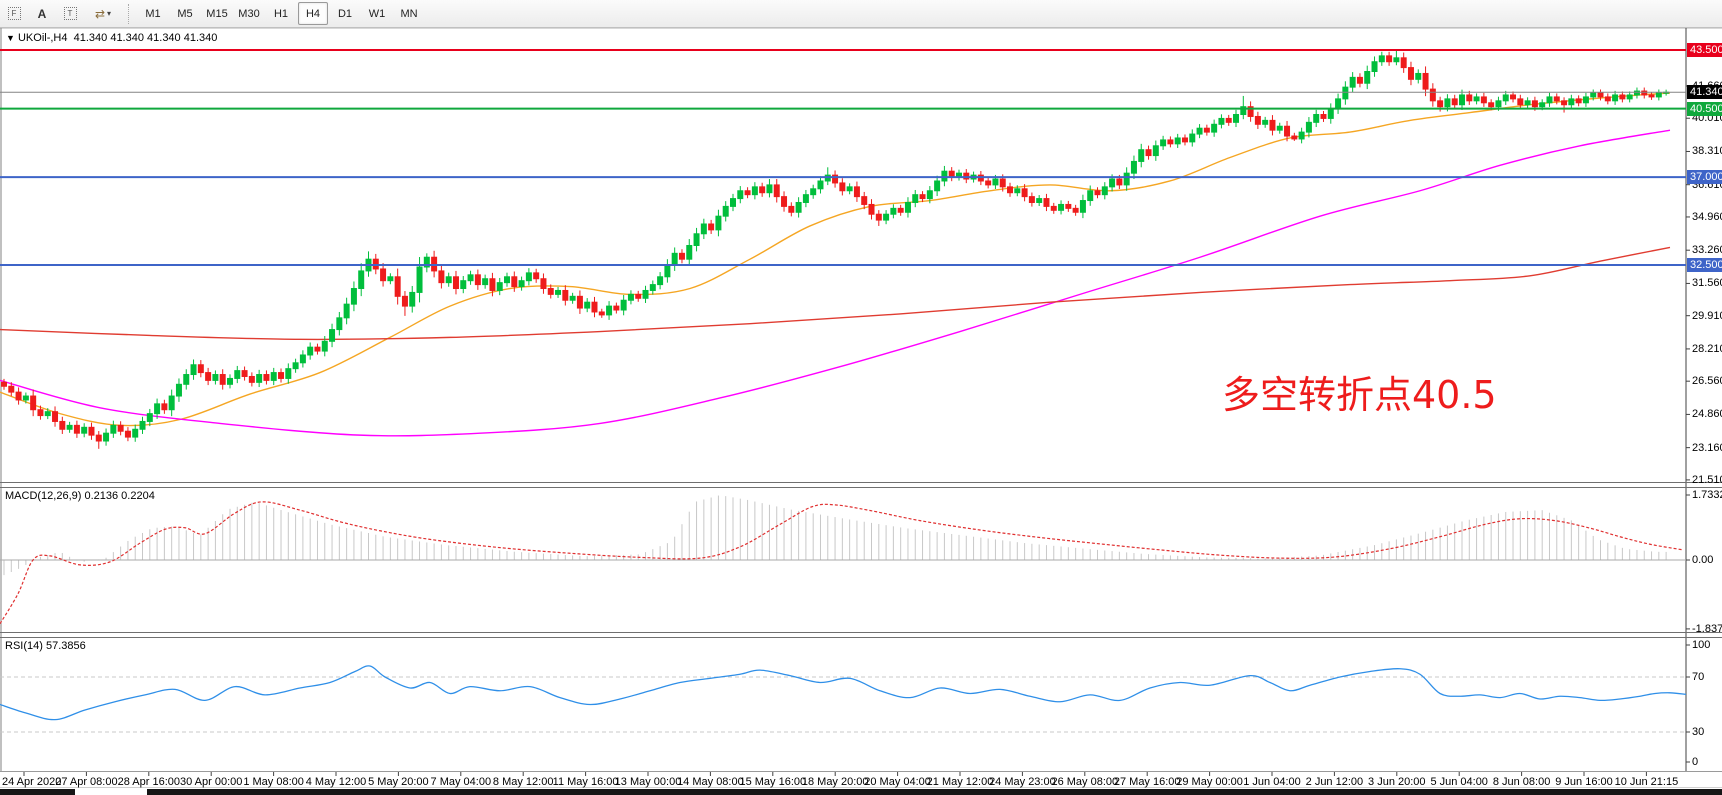 This screenshot has height=795, width=1722. I want to click on time-tick-label: 28 Apr 16:00, so click(148, 782).